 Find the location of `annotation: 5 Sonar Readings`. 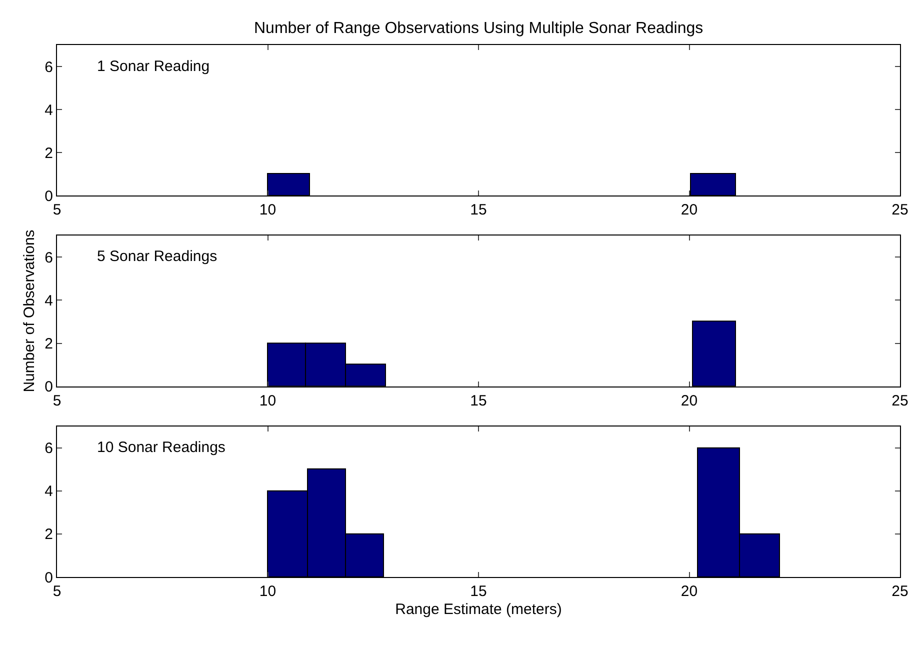

annotation: 5 Sonar Readings is located at coordinates (157, 256).